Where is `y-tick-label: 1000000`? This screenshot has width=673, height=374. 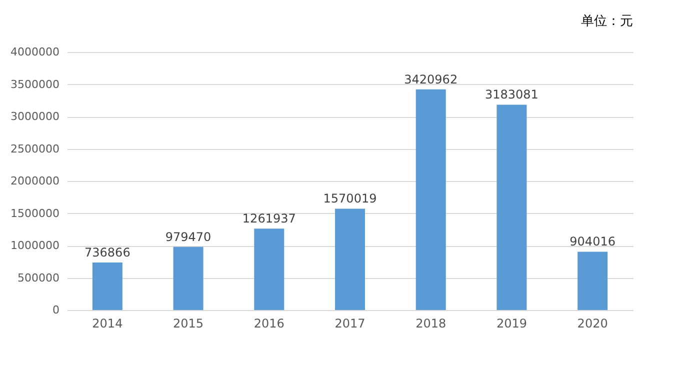 y-tick-label: 1000000 is located at coordinates (35, 245).